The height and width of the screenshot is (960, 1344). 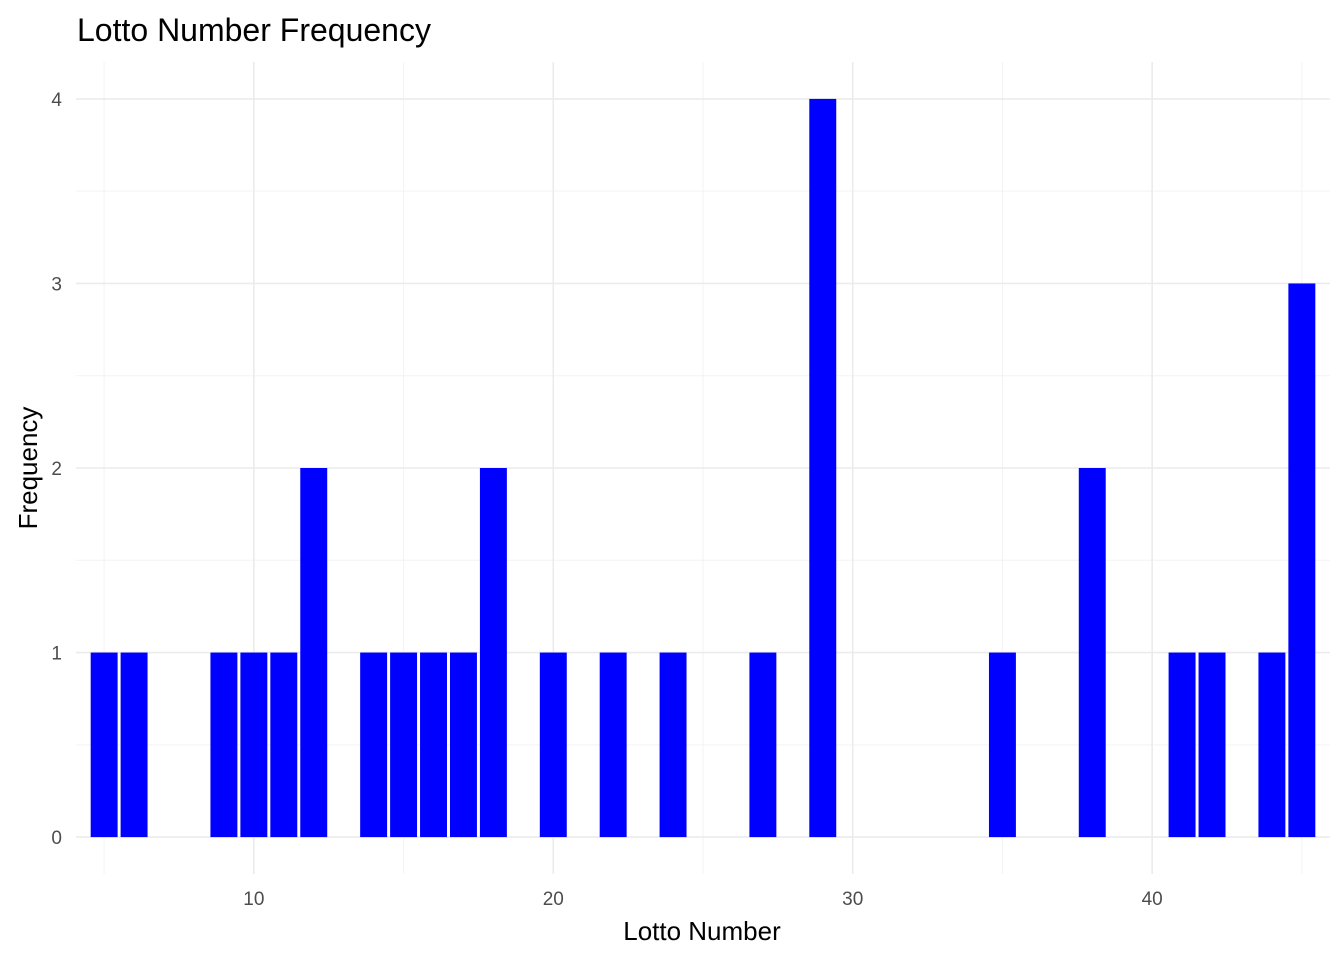 I want to click on x-axis-ticks: 10 20 30 40, so click(x=702, y=899).